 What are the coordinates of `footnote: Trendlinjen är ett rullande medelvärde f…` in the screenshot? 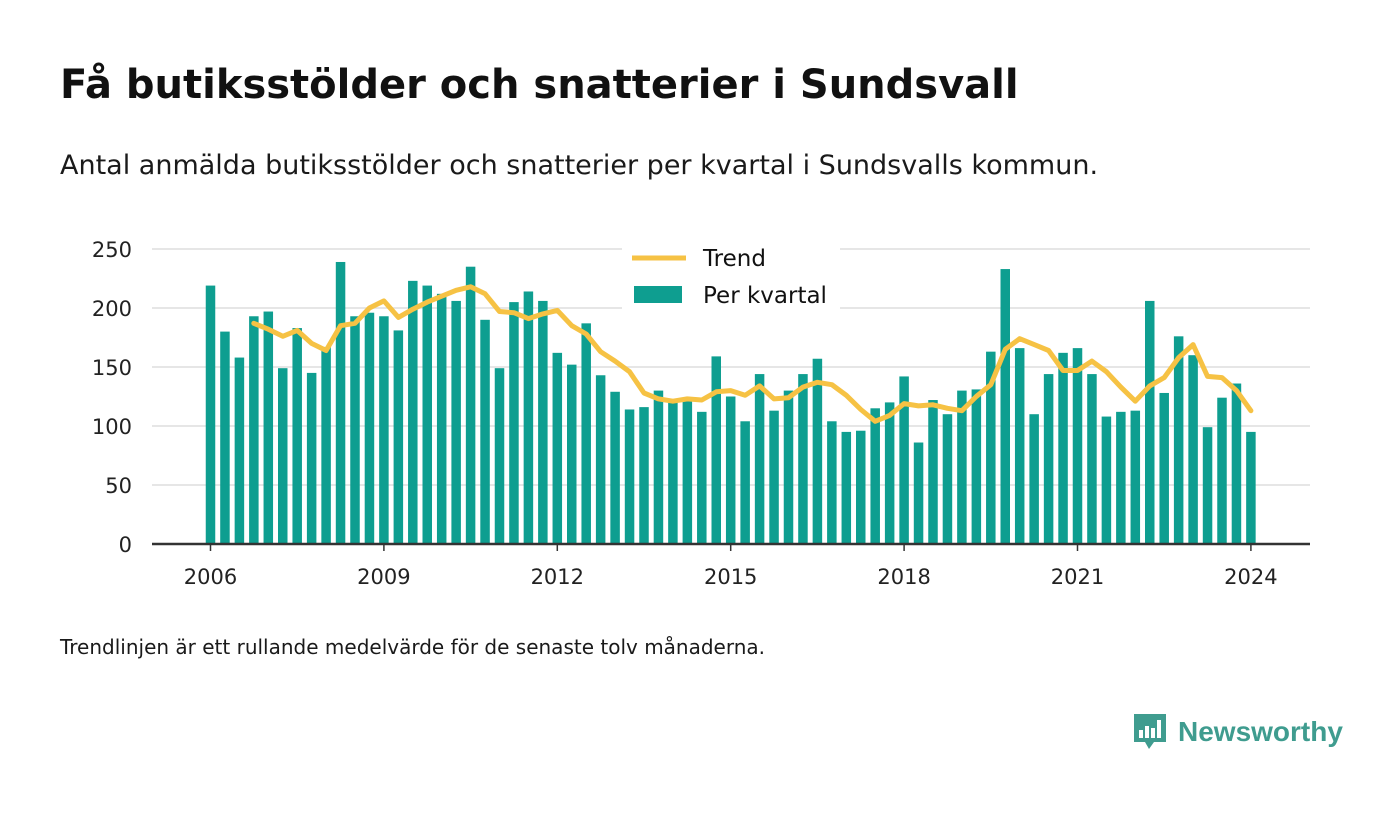 It's located at (413, 647).